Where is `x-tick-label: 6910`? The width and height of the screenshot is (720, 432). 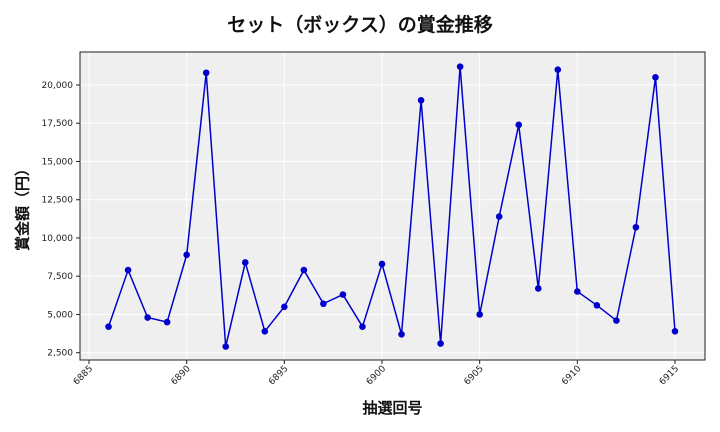 x-tick-label: 6910 is located at coordinates (571, 375).